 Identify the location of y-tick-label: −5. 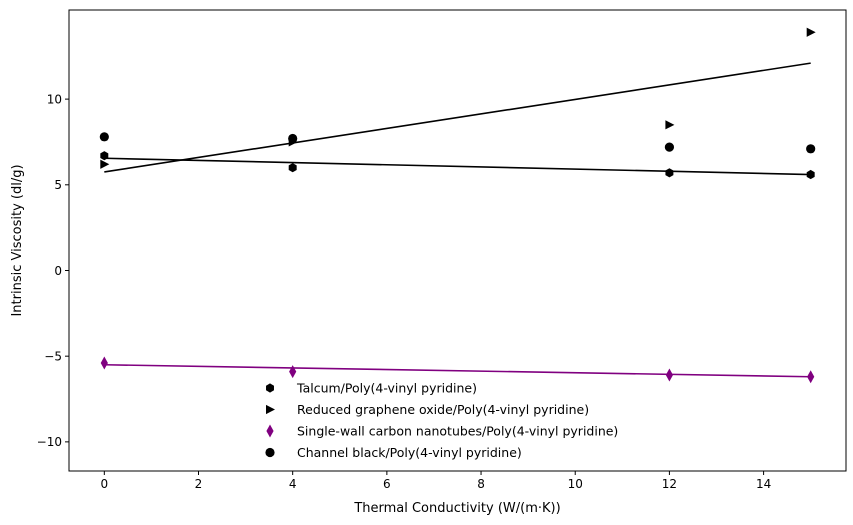
(53, 356).